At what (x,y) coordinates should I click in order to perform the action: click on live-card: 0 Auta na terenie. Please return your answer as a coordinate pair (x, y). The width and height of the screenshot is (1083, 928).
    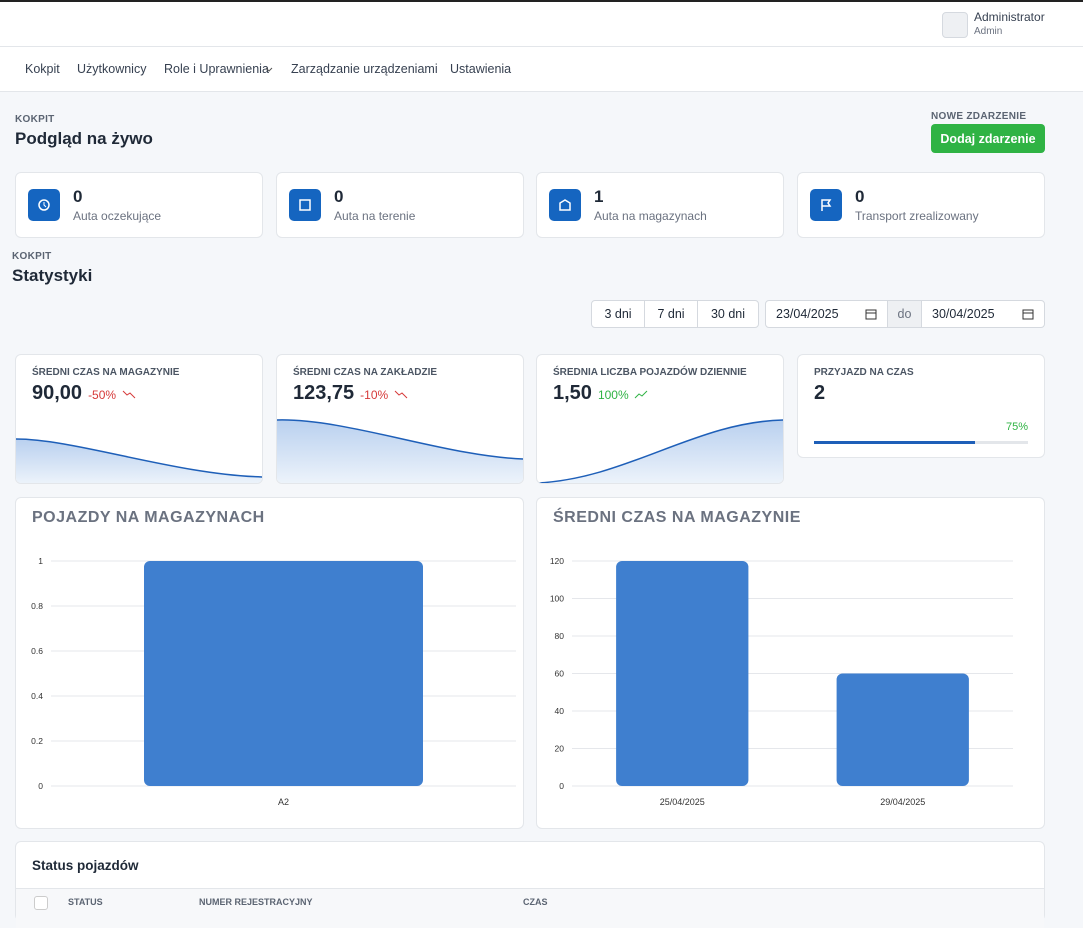
    Looking at the image, I should click on (400, 205).